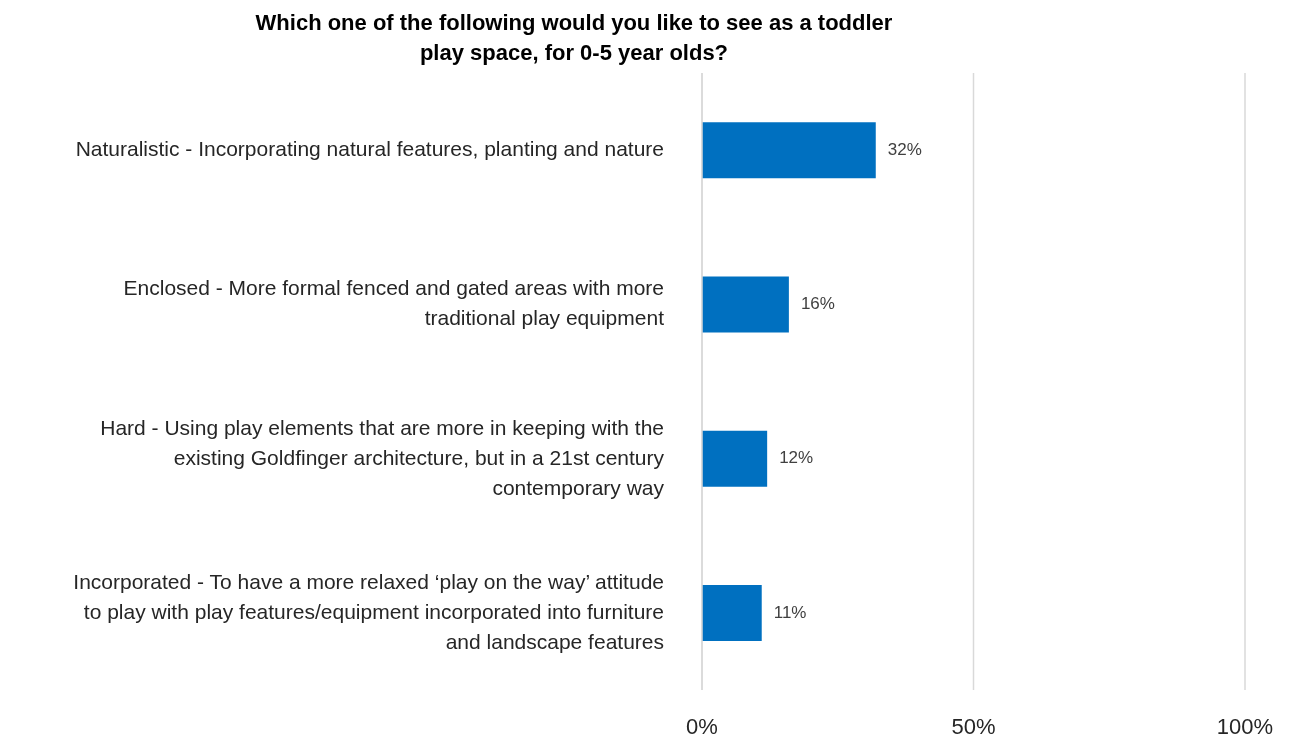 Image resolution: width=1289 pixels, height=744 pixels. I want to click on y-tick-label: Hard - Using play elements that are more in keeping with the existing Goldfinger architecture, but in a 21st century contemporary way, so click(382, 457).